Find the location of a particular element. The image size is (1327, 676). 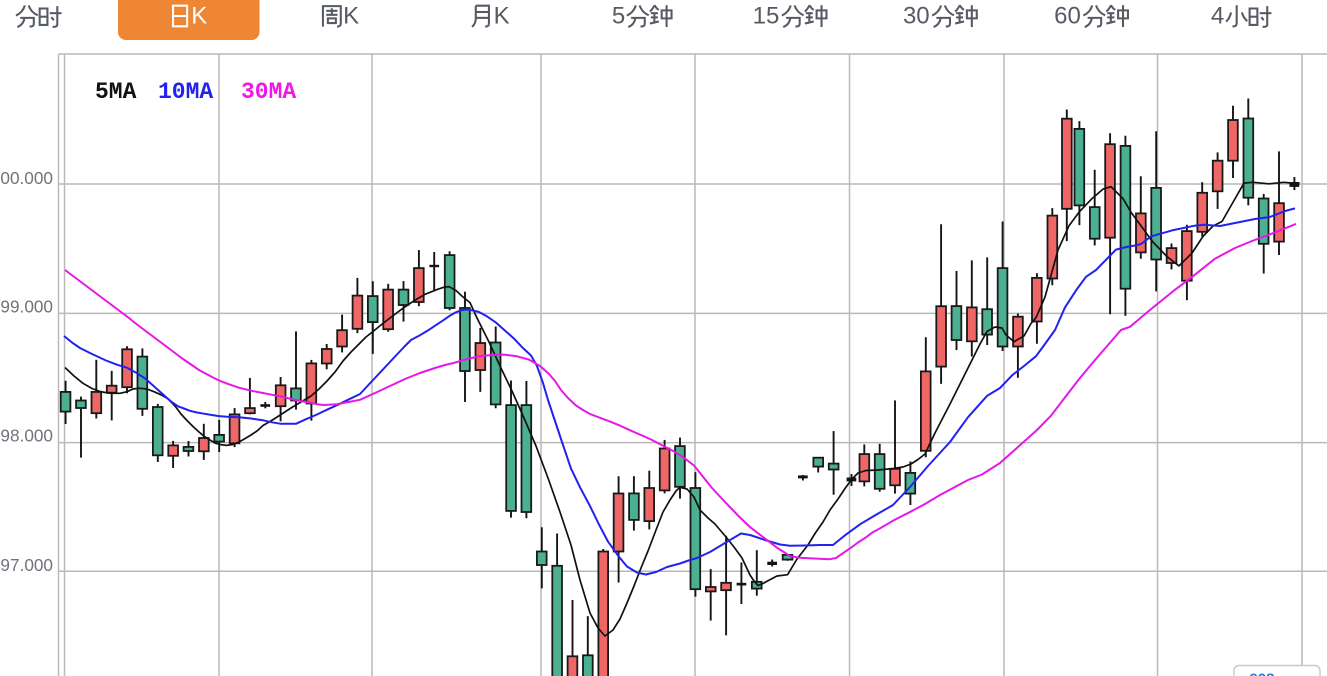

svg-text: 15 is located at coordinates (766, 16).